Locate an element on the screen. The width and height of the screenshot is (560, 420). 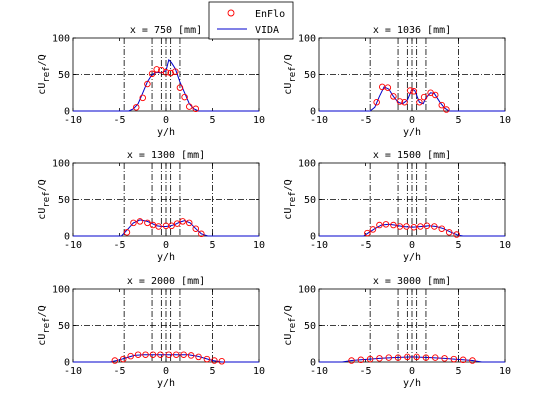
legend-enflo-marker is located at coordinates (231, 13).